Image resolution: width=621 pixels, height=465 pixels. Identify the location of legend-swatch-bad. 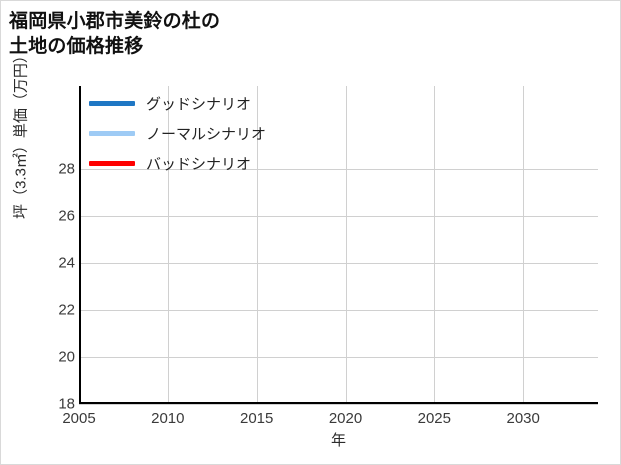
(112, 163).